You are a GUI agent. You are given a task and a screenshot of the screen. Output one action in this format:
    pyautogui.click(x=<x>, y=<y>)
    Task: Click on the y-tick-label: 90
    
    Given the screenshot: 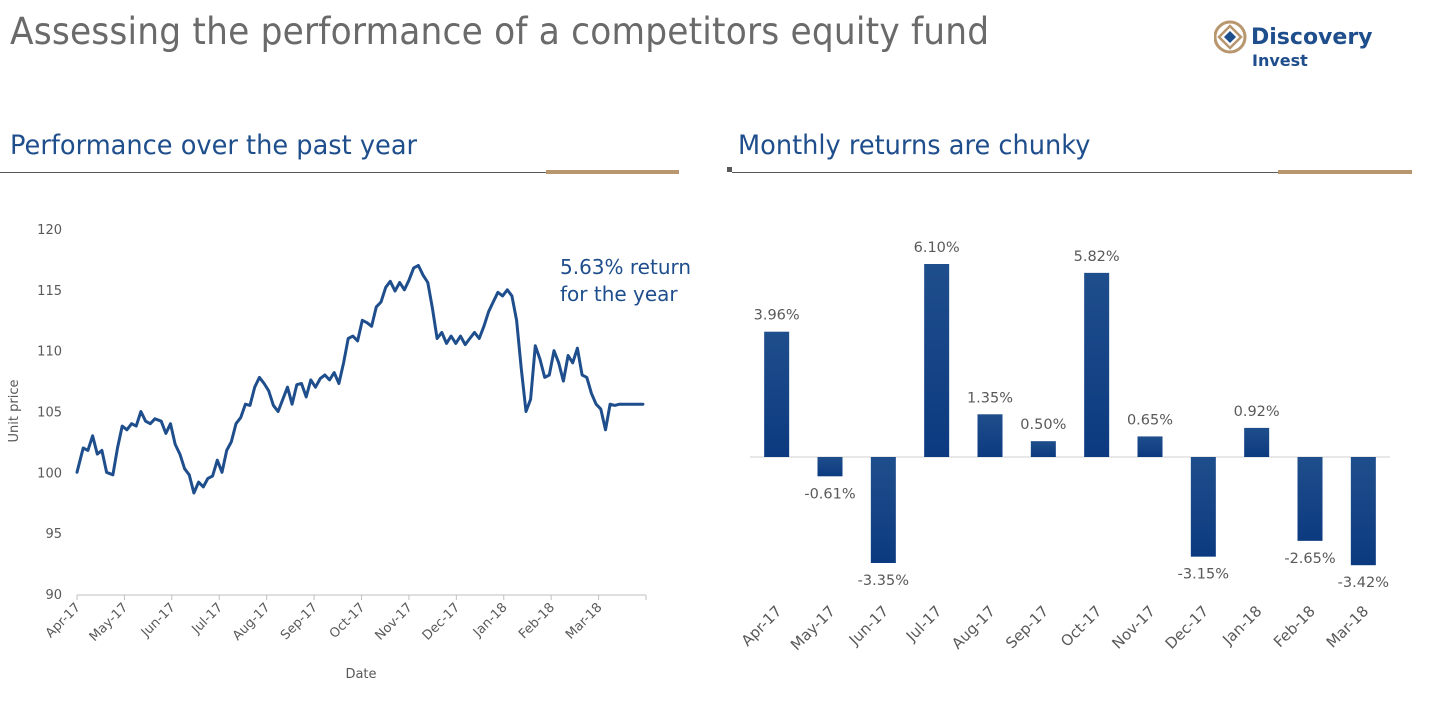 What is the action you would take?
    pyautogui.click(x=53, y=595)
    